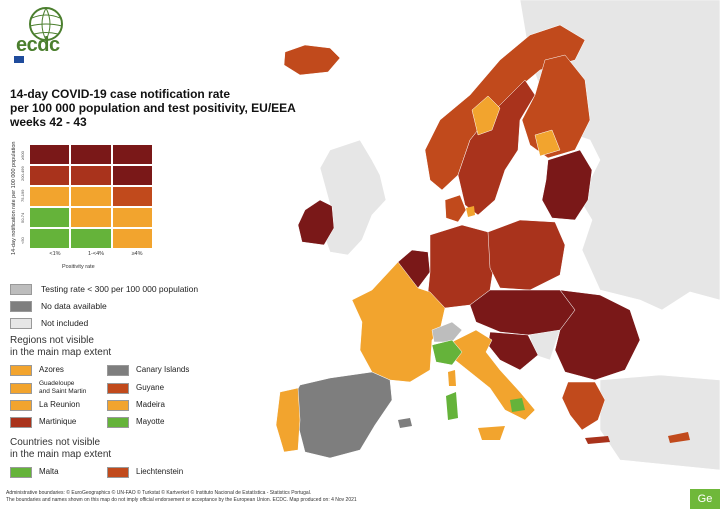 This screenshot has width=720, height=509. I want to click on matrix-y-tick: 50-74, so click(22, 217).